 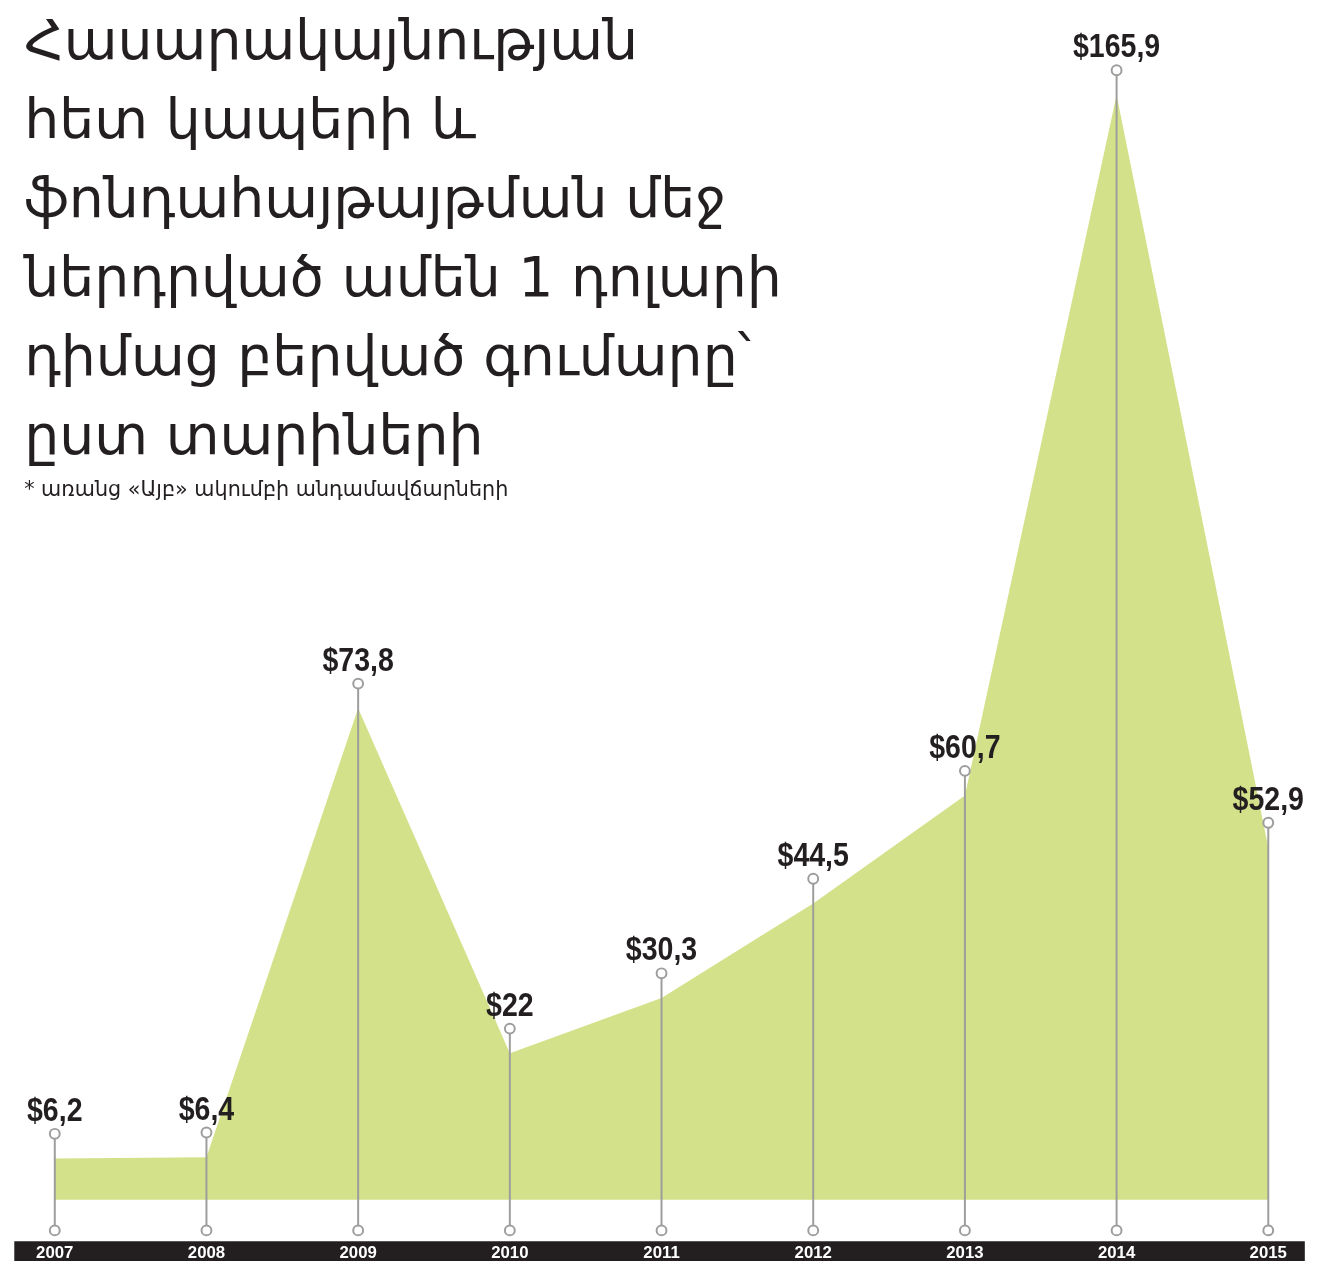 I want to click on x-tick-label: 2012, so click(x=813, y=1253).